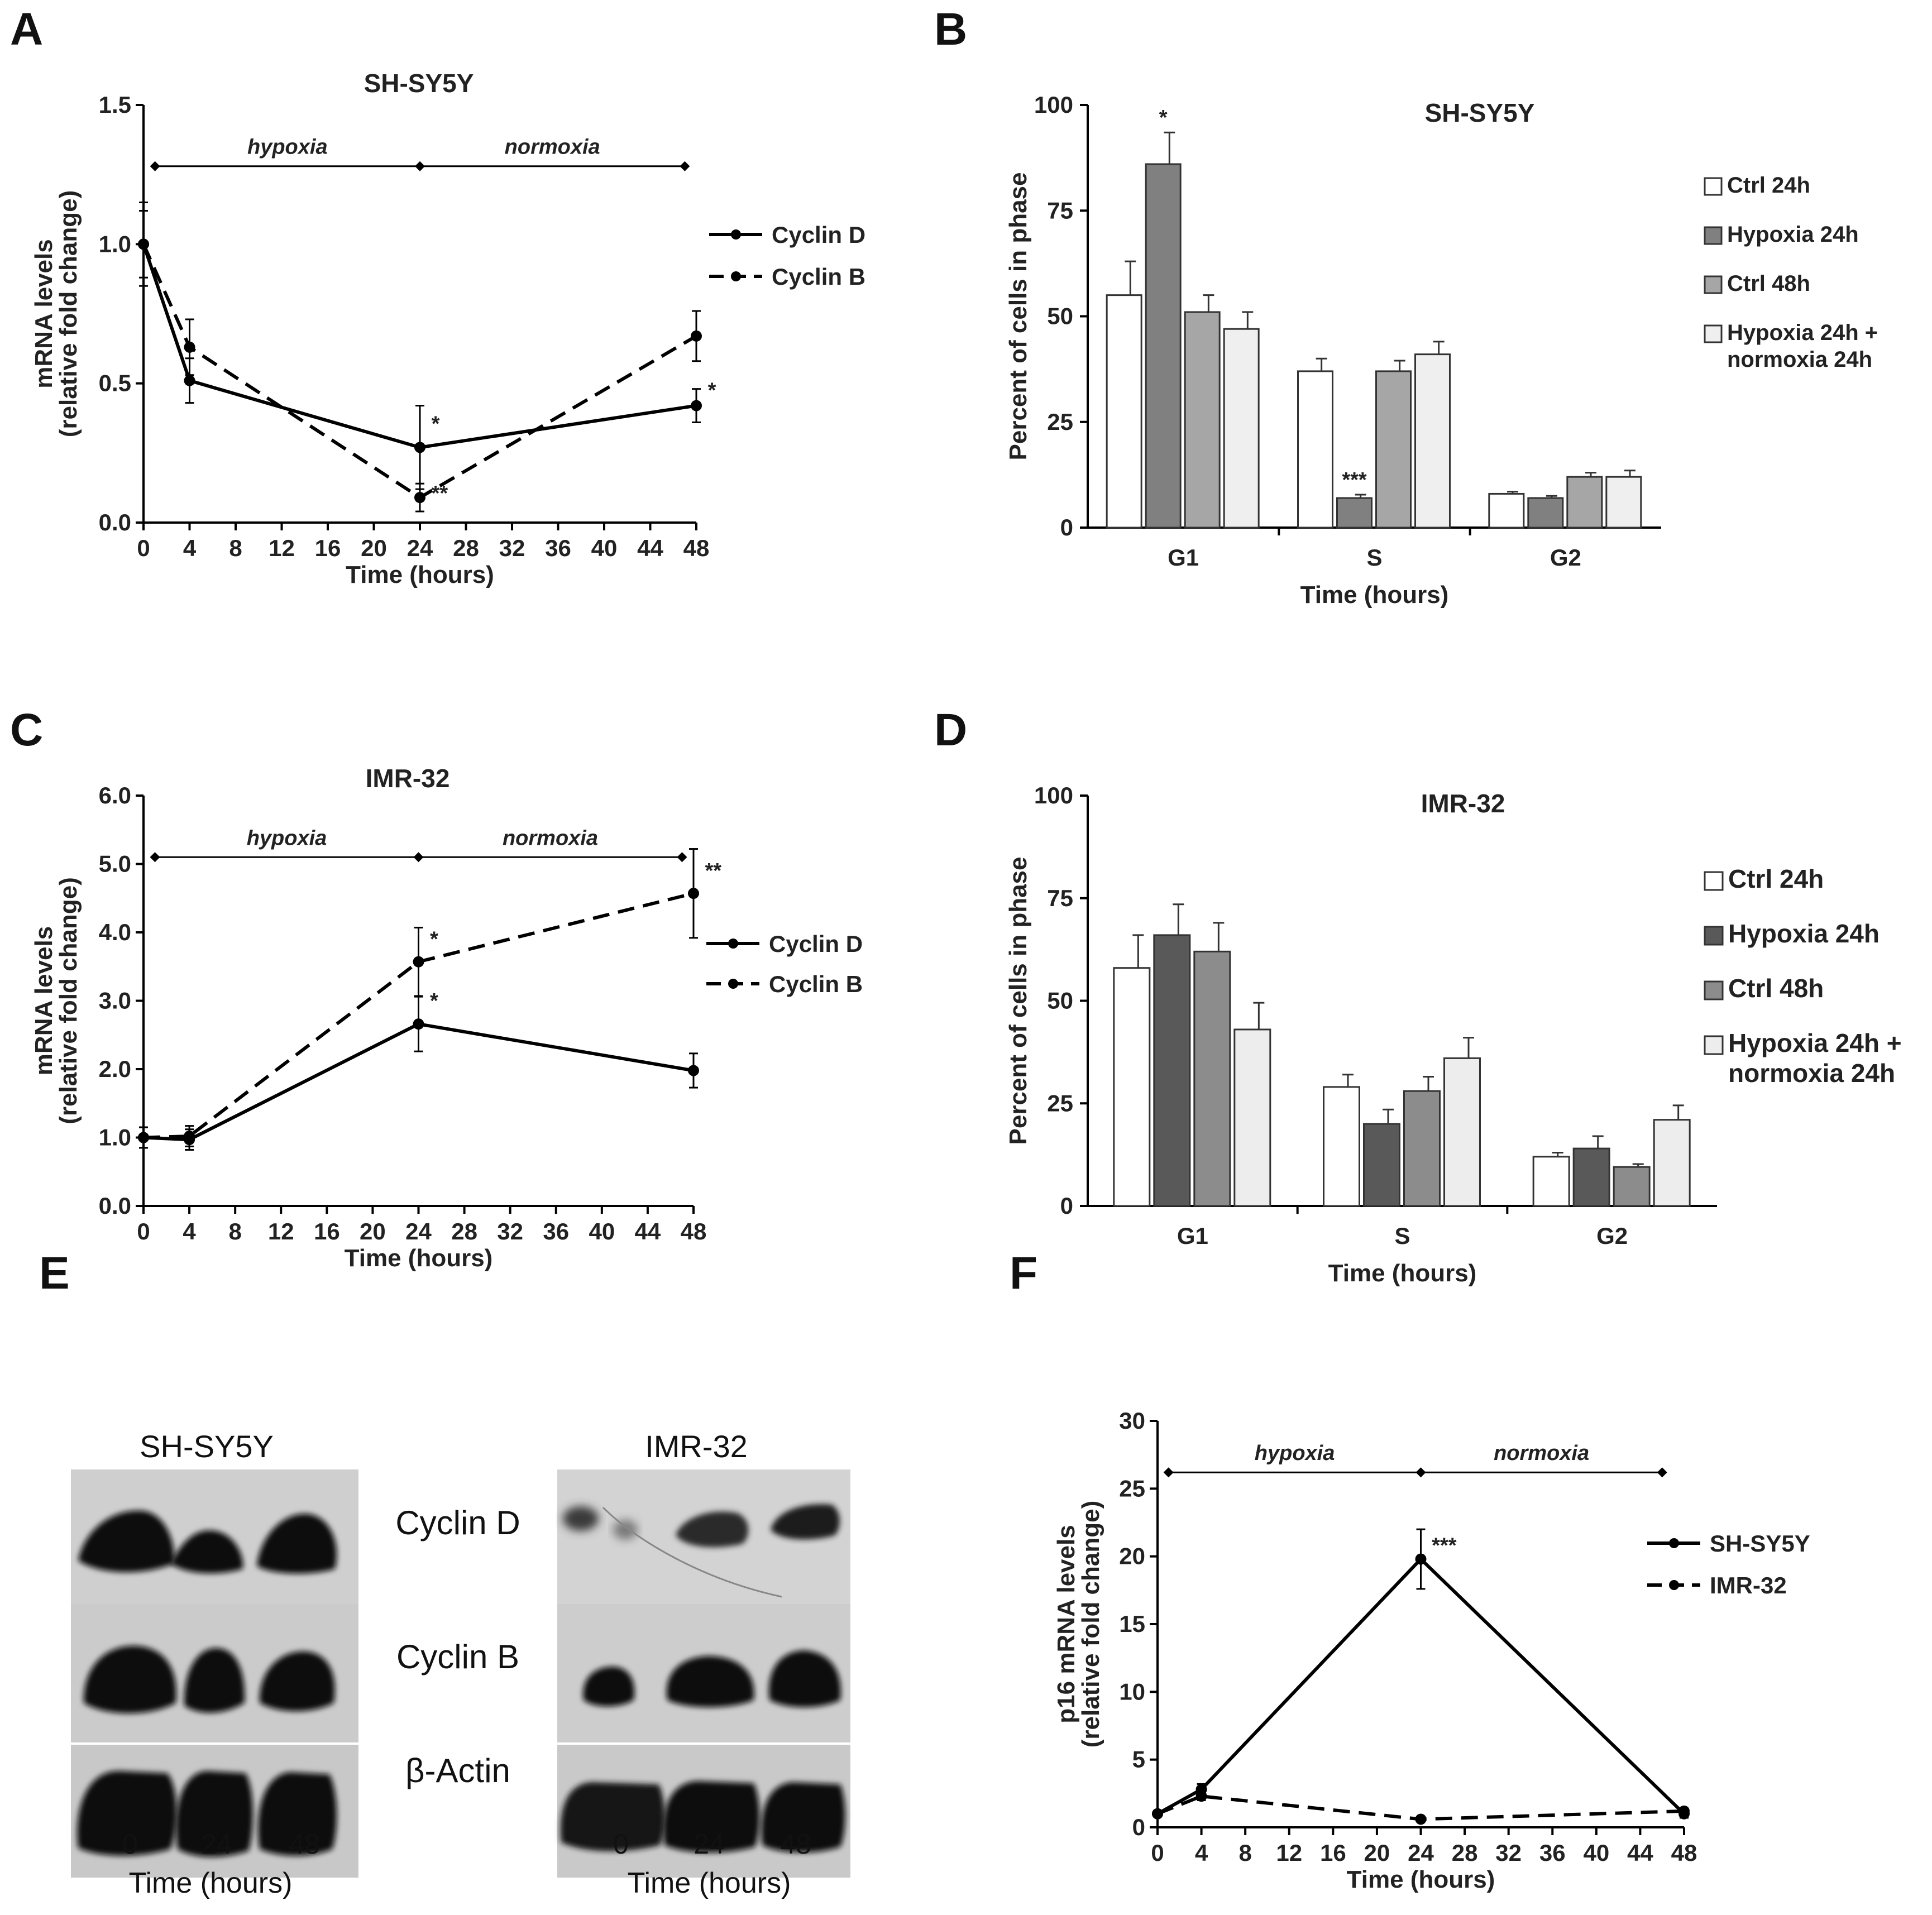 The height and width of the screenshot is (1915, 1932). I want to click on x-tick-label: 44, so click(1640, 1853).